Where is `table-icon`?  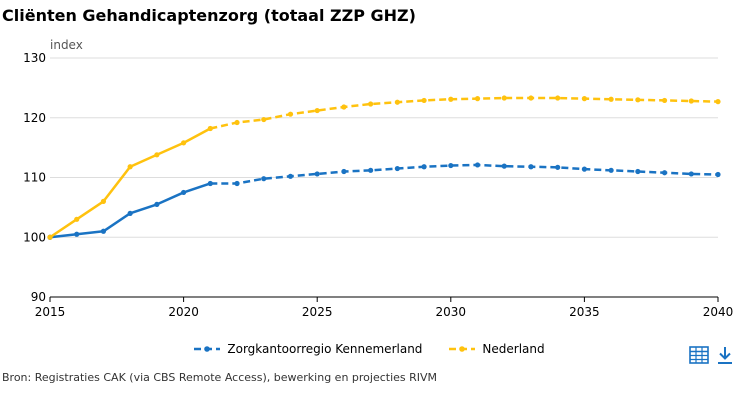
table-icon is located at coordinates (699, 355).